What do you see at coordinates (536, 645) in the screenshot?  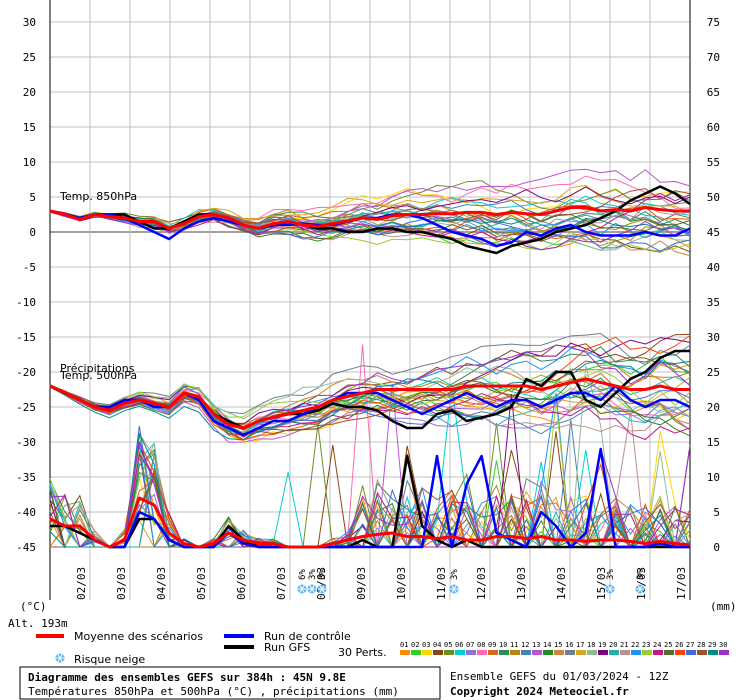 I see `member-number-label: 13` at bounding box center [536, 645].